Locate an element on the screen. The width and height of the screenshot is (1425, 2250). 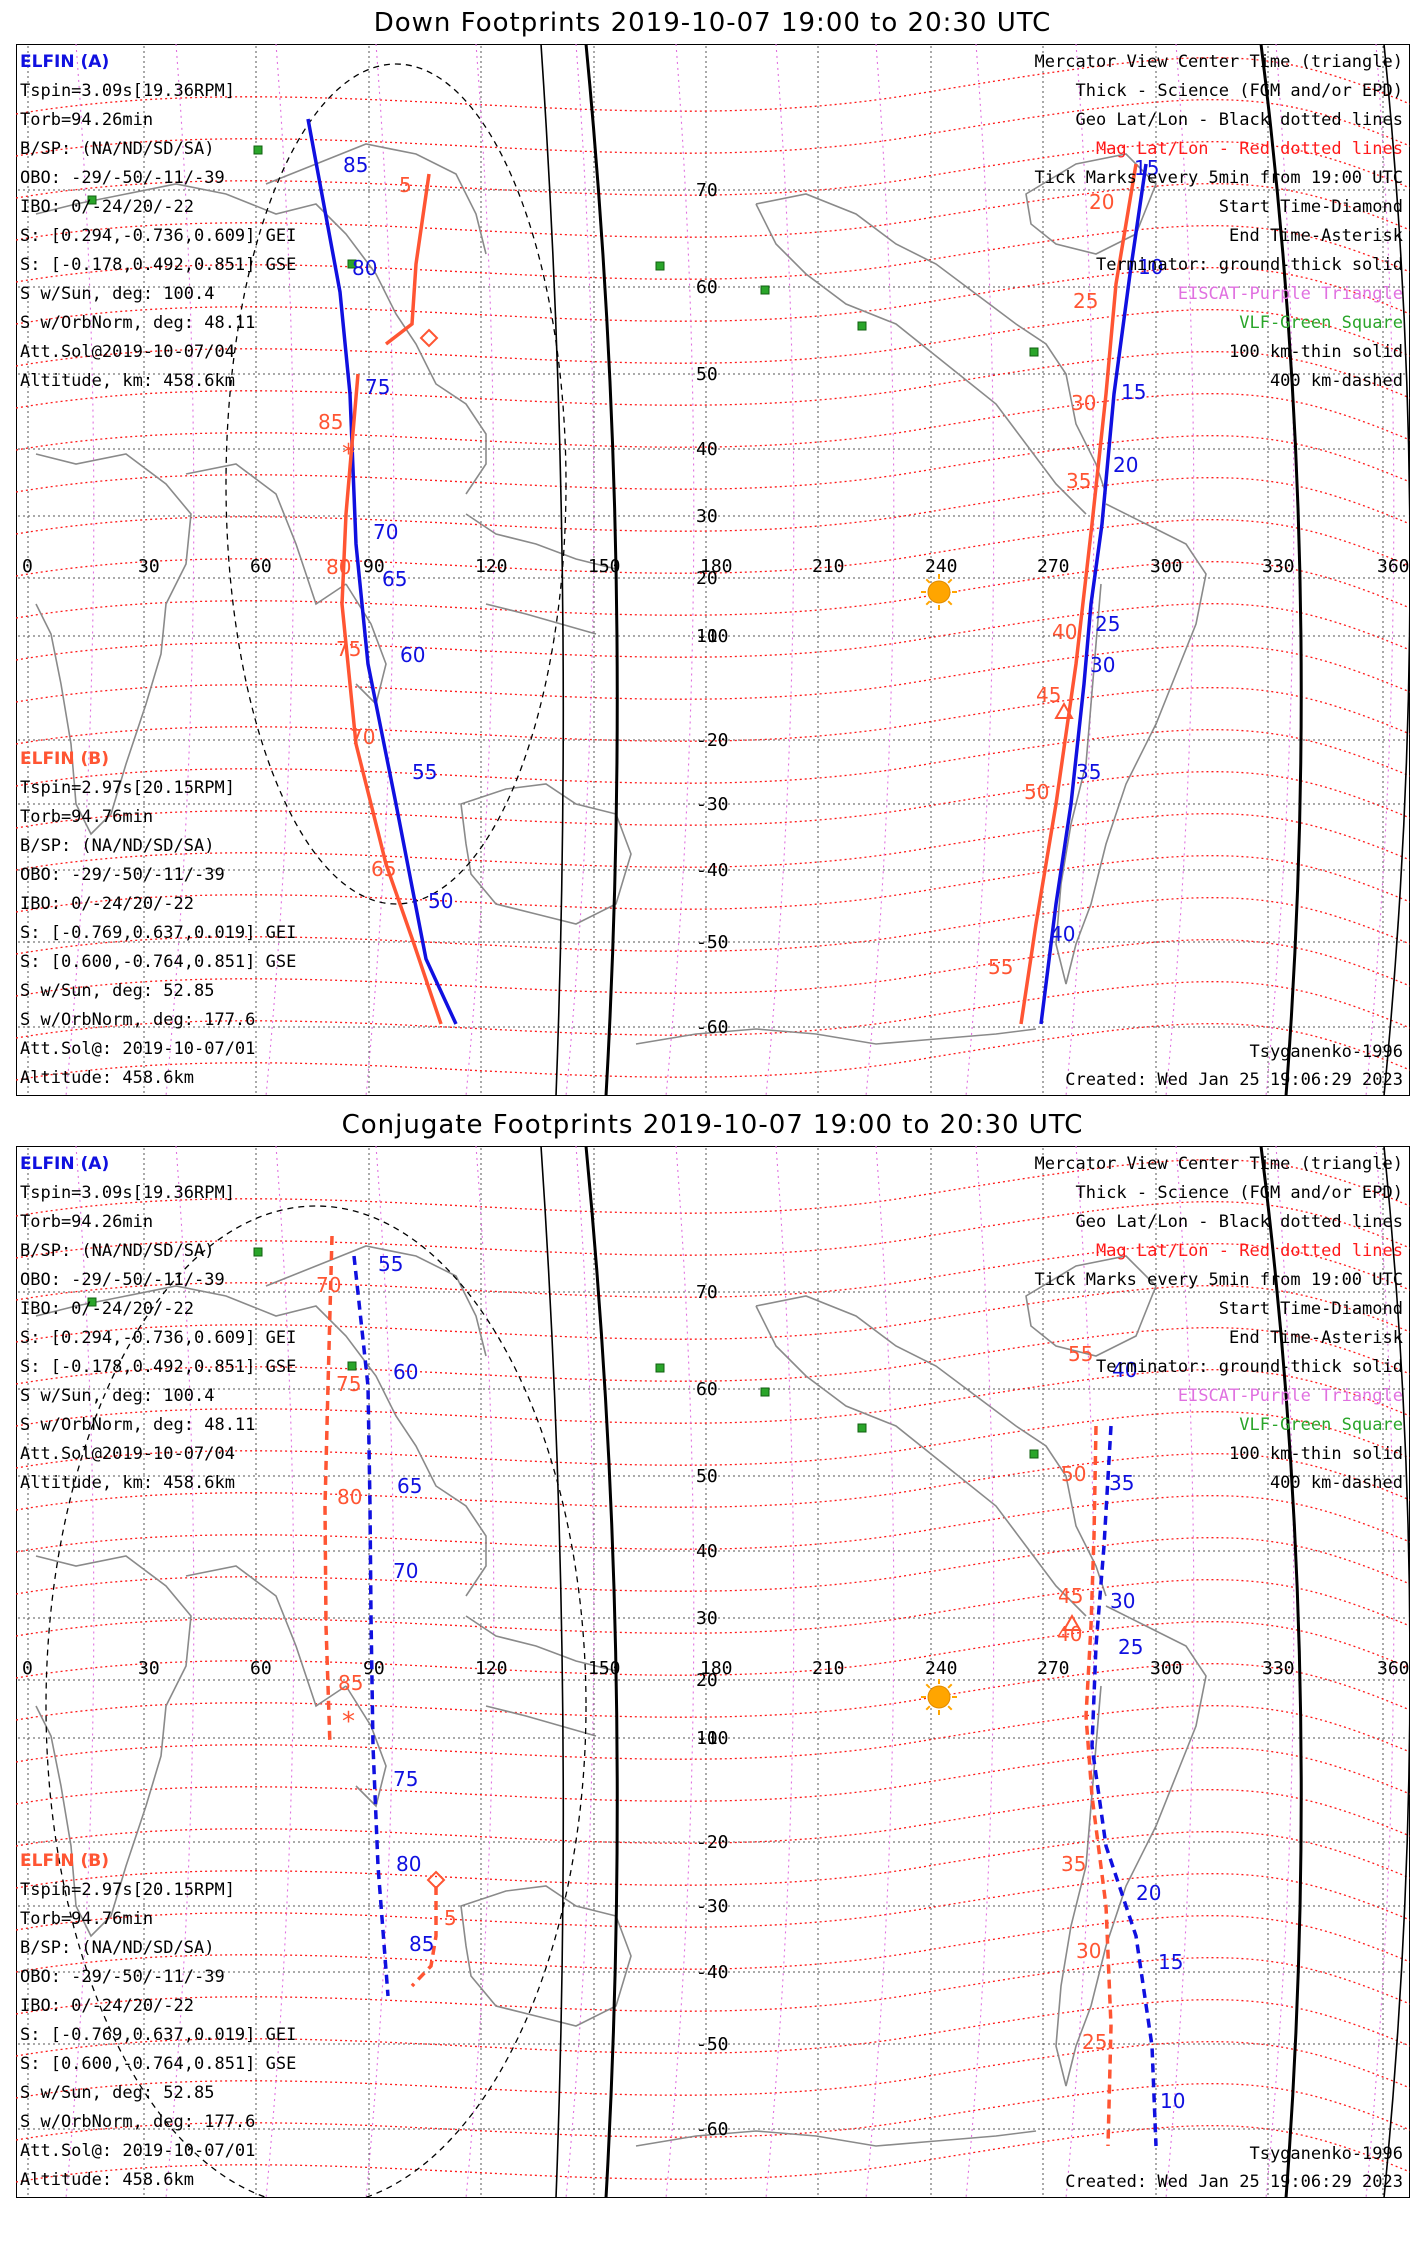
elfin-a-time-label: 25 is located at coordinates (1130, 1647).